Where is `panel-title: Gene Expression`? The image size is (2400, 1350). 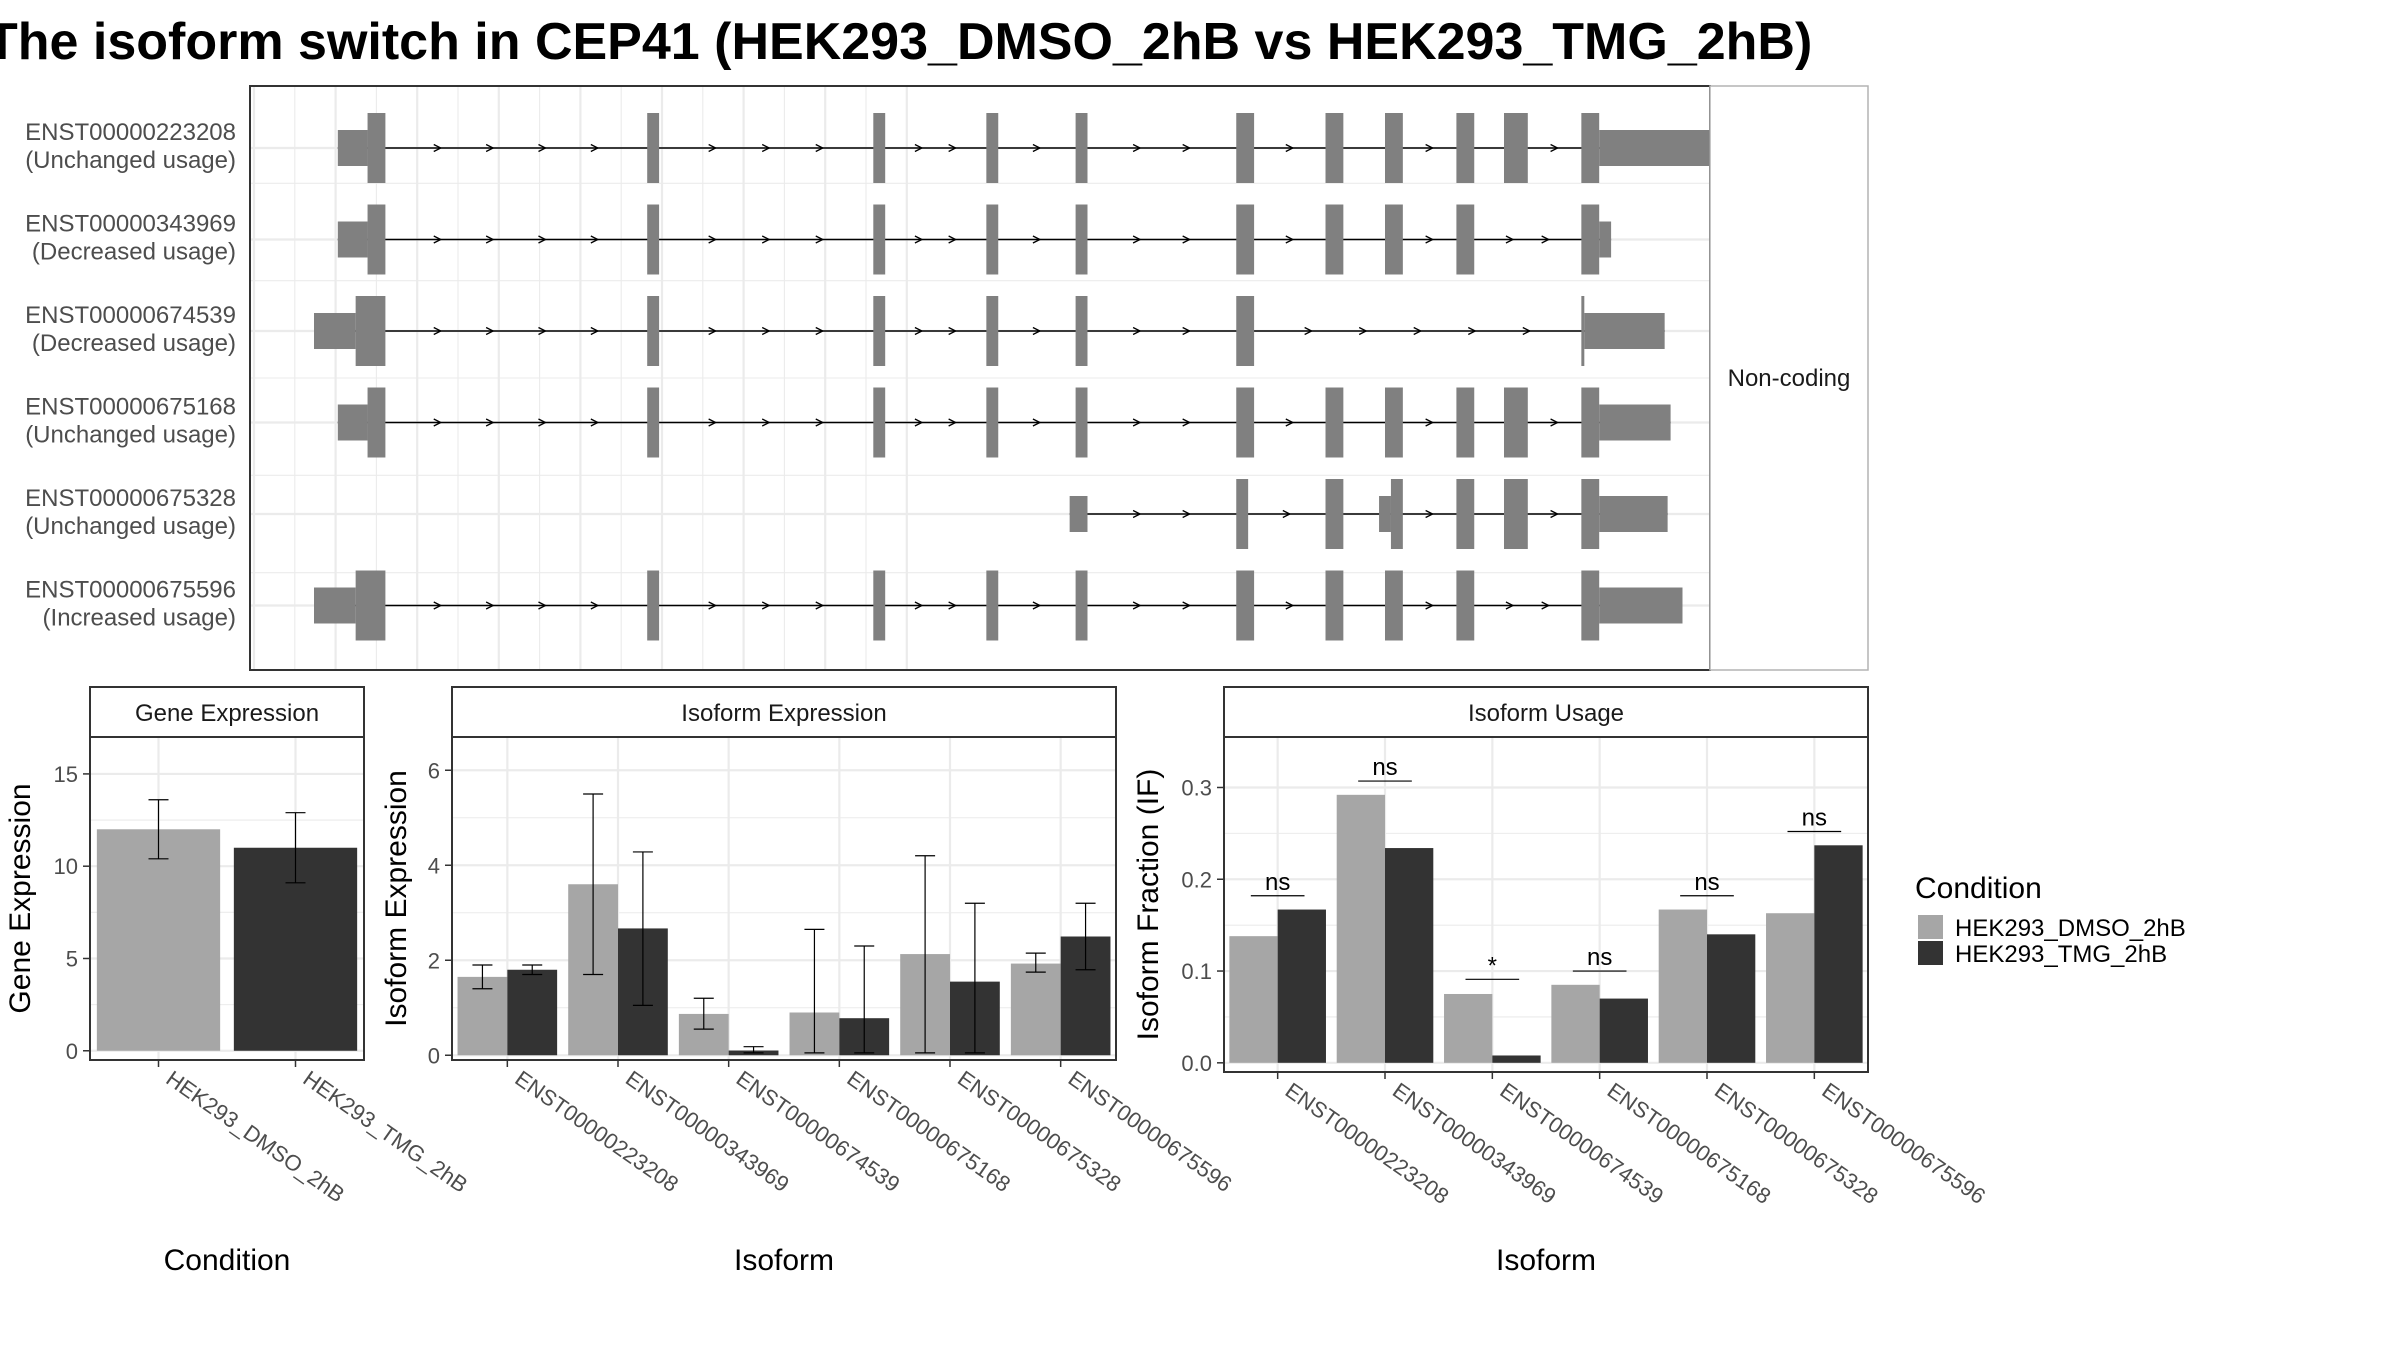
panel-title: Gene Expression is located at coordinates (227, 713).